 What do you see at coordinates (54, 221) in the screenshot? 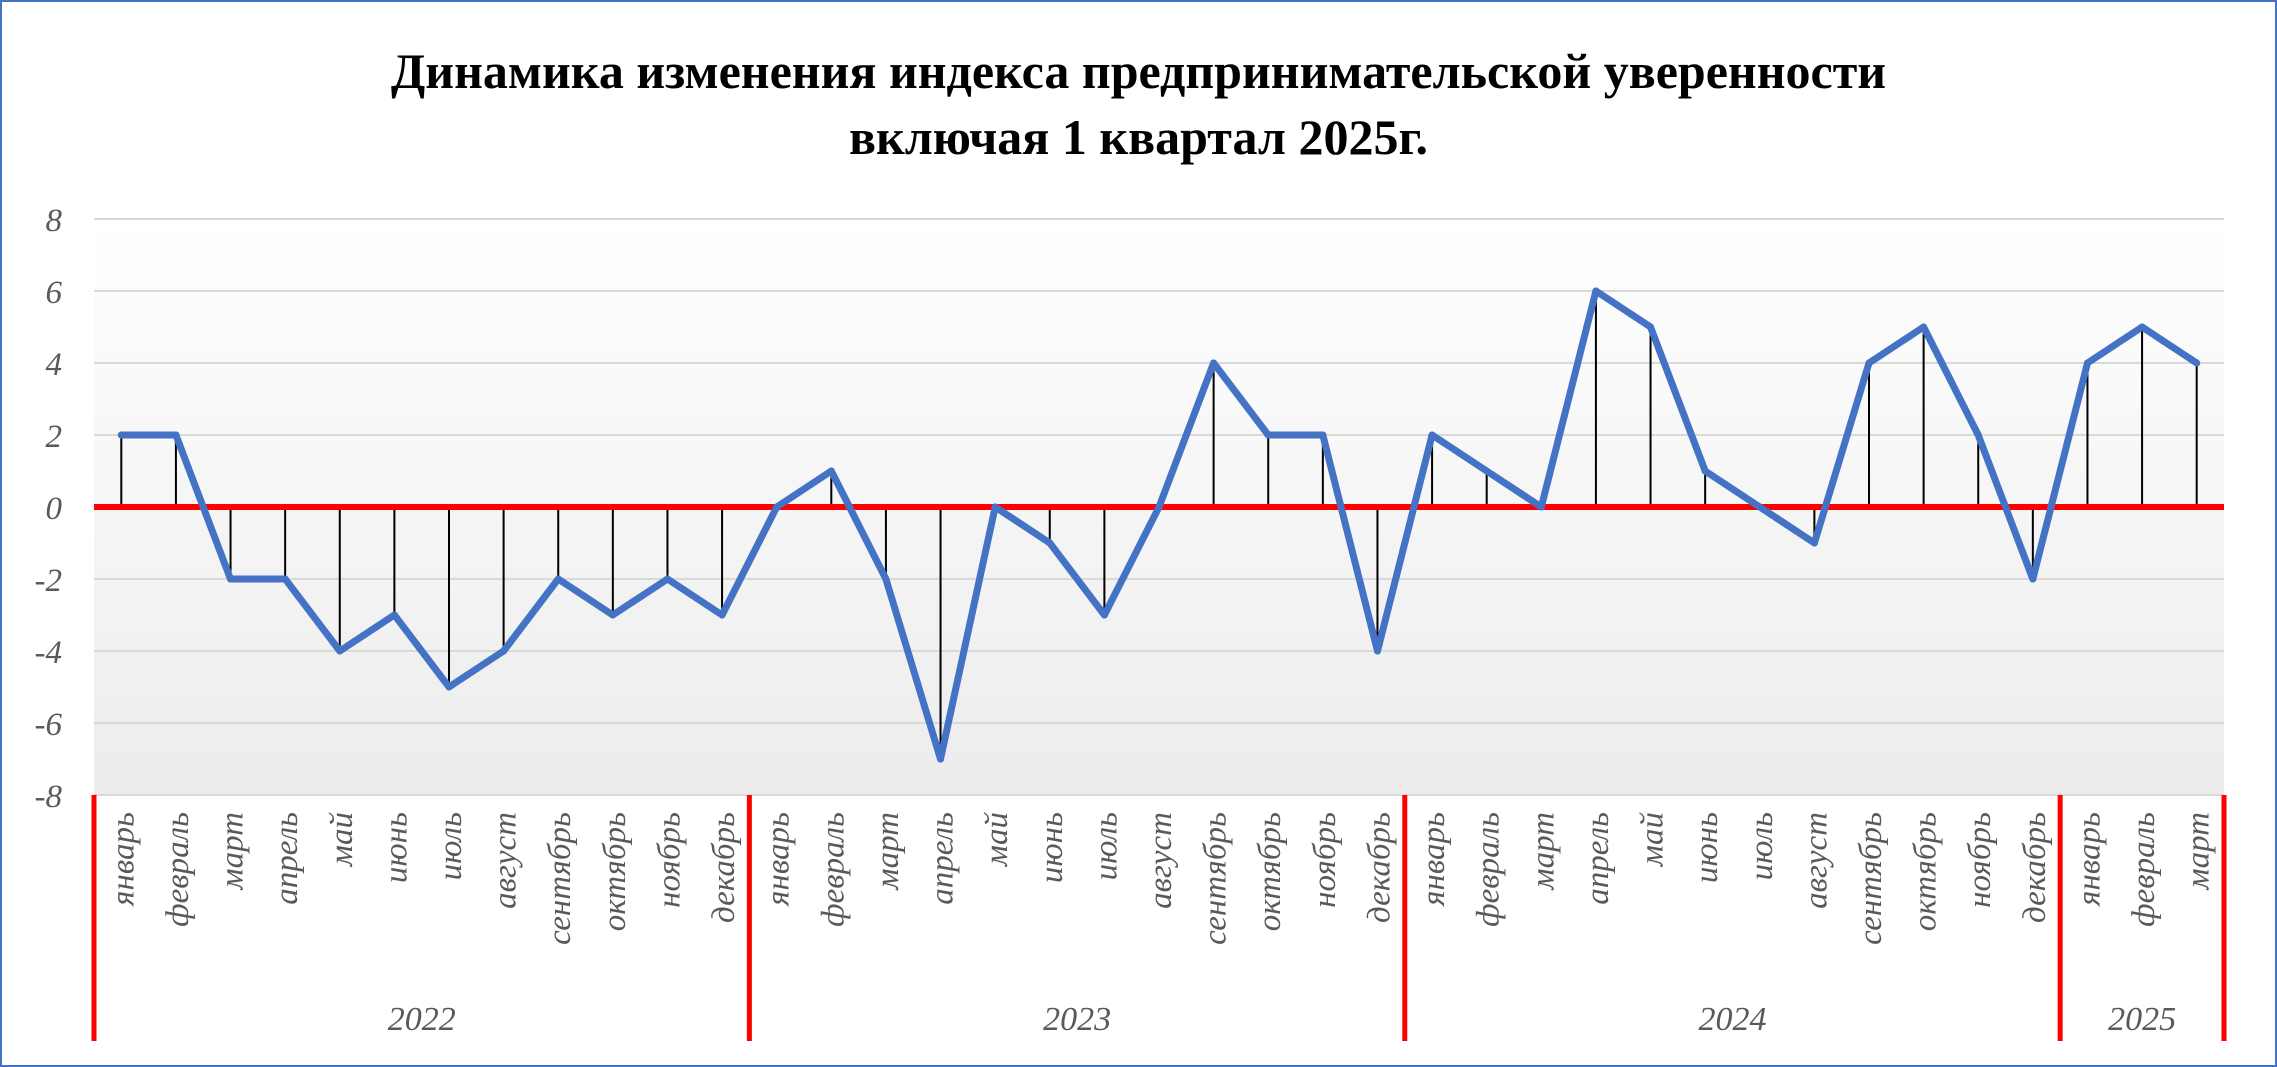
I see `y-tick-label: 8` at bounding box center [54, 221].